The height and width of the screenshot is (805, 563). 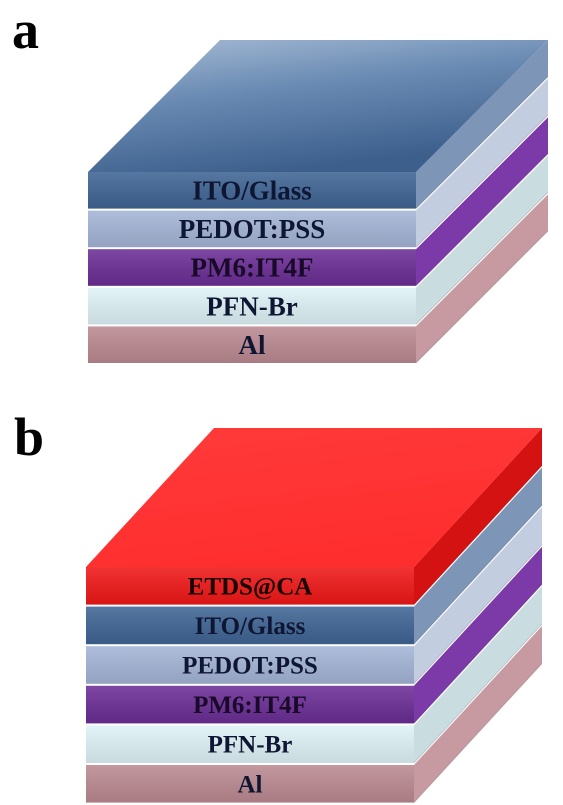 What do you see at coordinates (29, 437) in the screenshot?
I see `panel-letter: b` at bounding box center [29, 437].